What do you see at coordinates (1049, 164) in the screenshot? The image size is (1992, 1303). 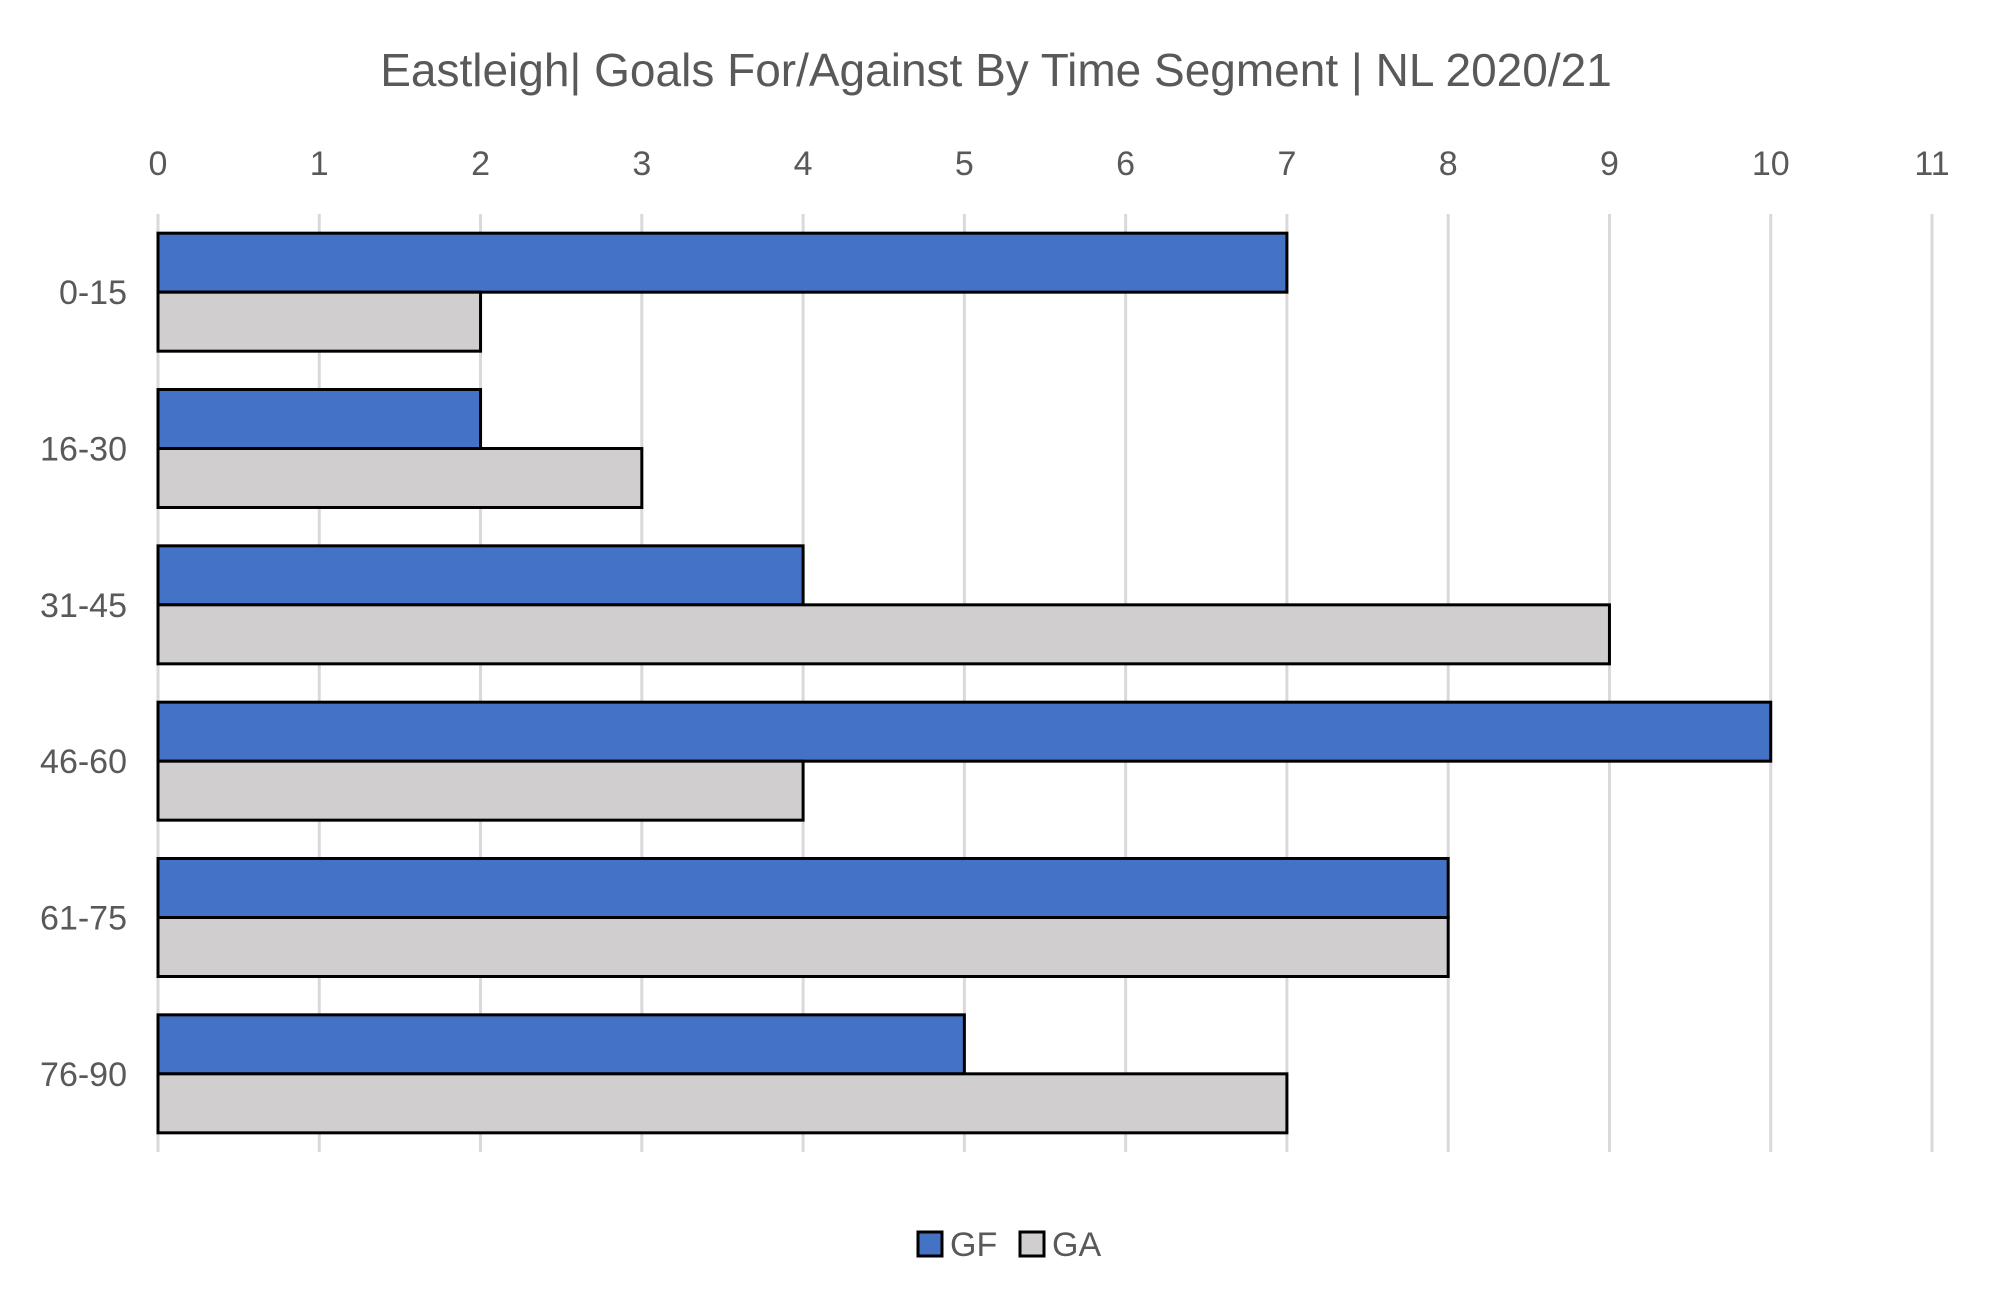 I see `x-axis-tick-labels: 0 1 2 3 4 5 6 7 8 9 10 11` at bounding box center [1049, 164].